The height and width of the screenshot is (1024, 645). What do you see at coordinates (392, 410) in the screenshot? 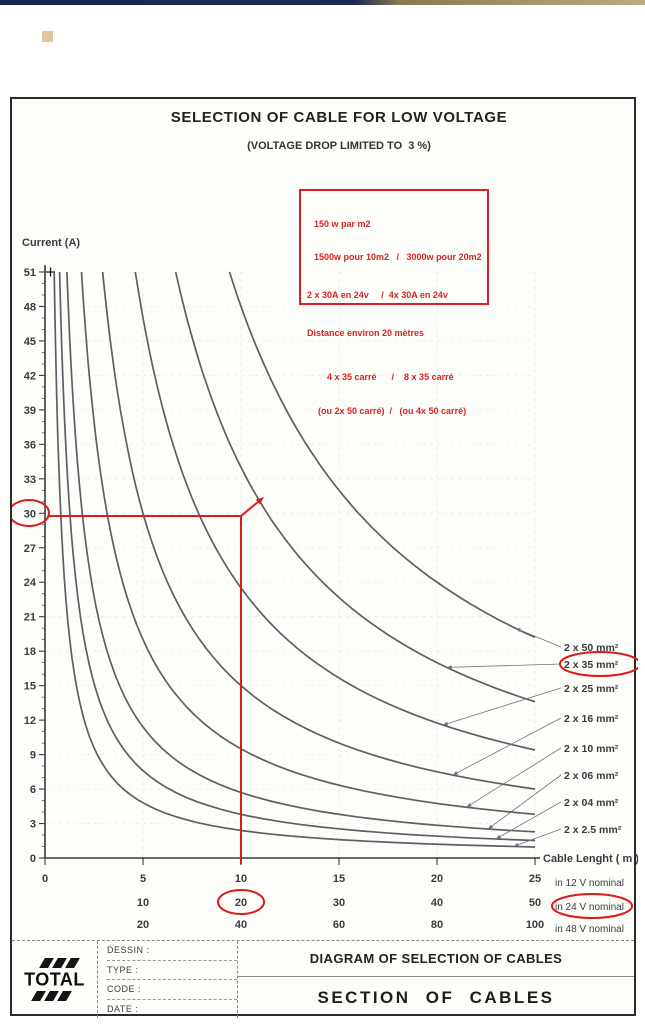
I see `note-line: (ou 2x 50 carré) / (ou 4x 50 carré)` at bounding box center [392, 410].